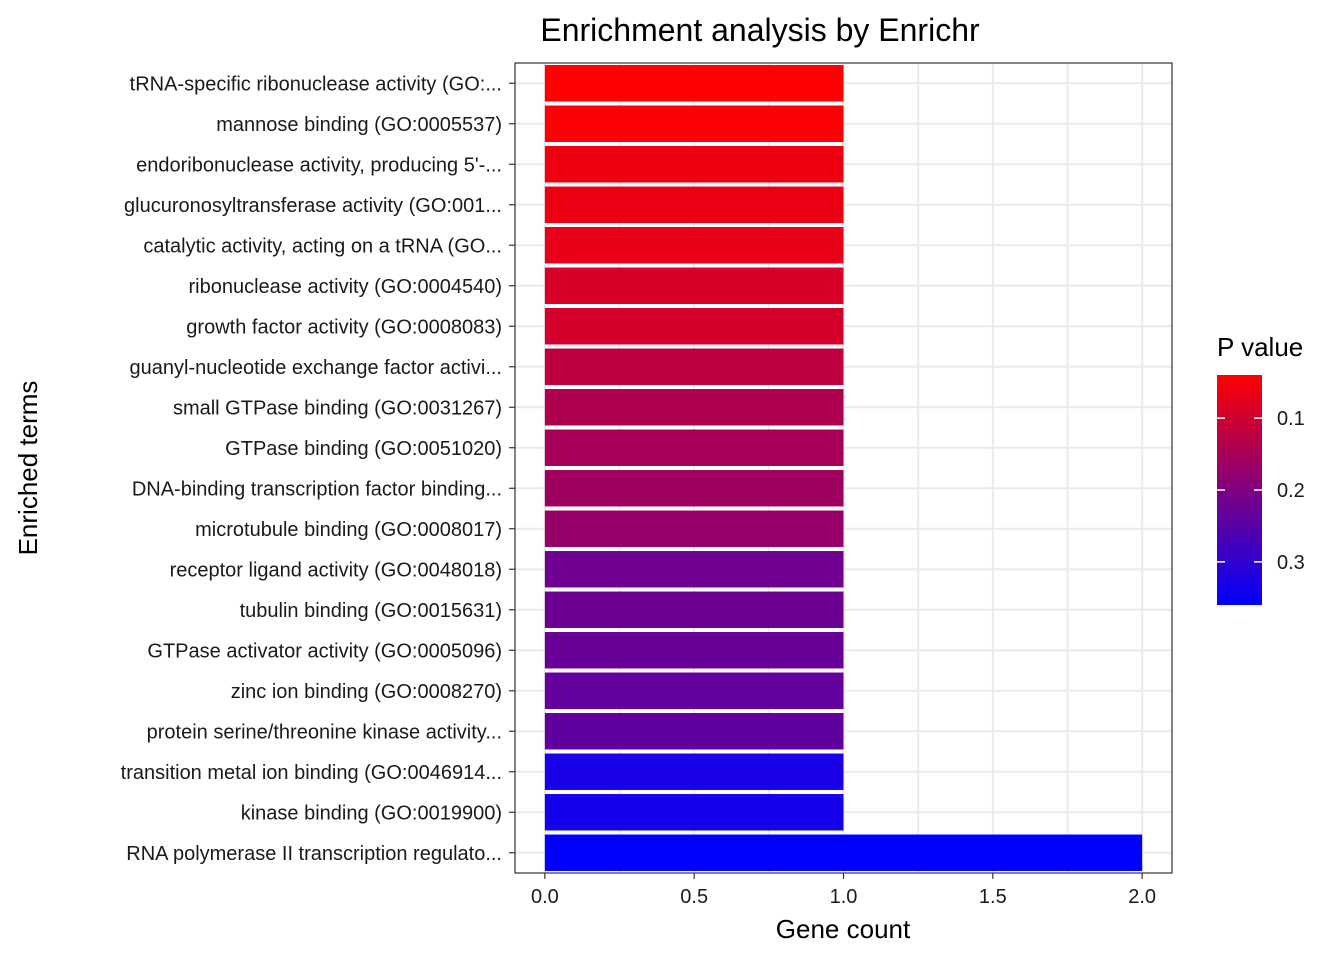 The image size is (1344, 960). I want to click on legend-tick-label: 0.2, so click(1291, 491).